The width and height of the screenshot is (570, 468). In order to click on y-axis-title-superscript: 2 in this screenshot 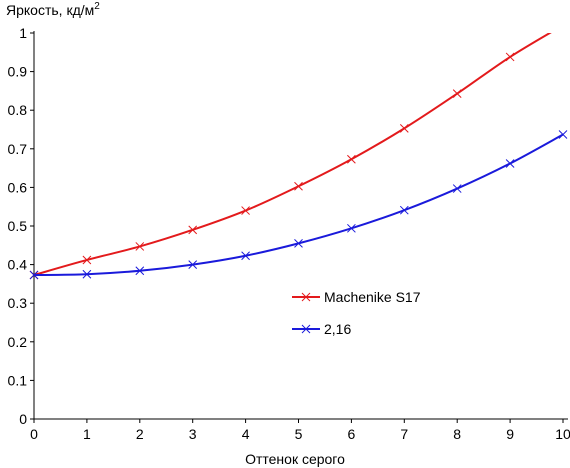, I will do `click(97, 6)`.